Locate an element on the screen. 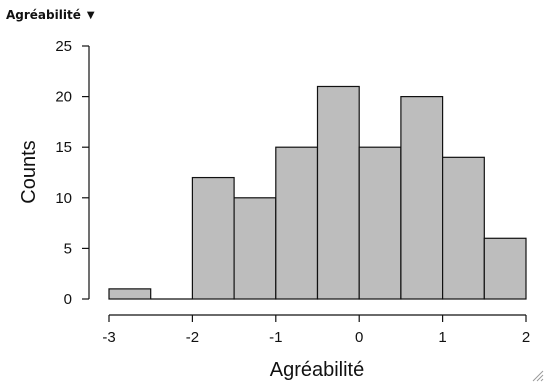  x-axis-title: Agréabilité is located at coordinates (317, 370).